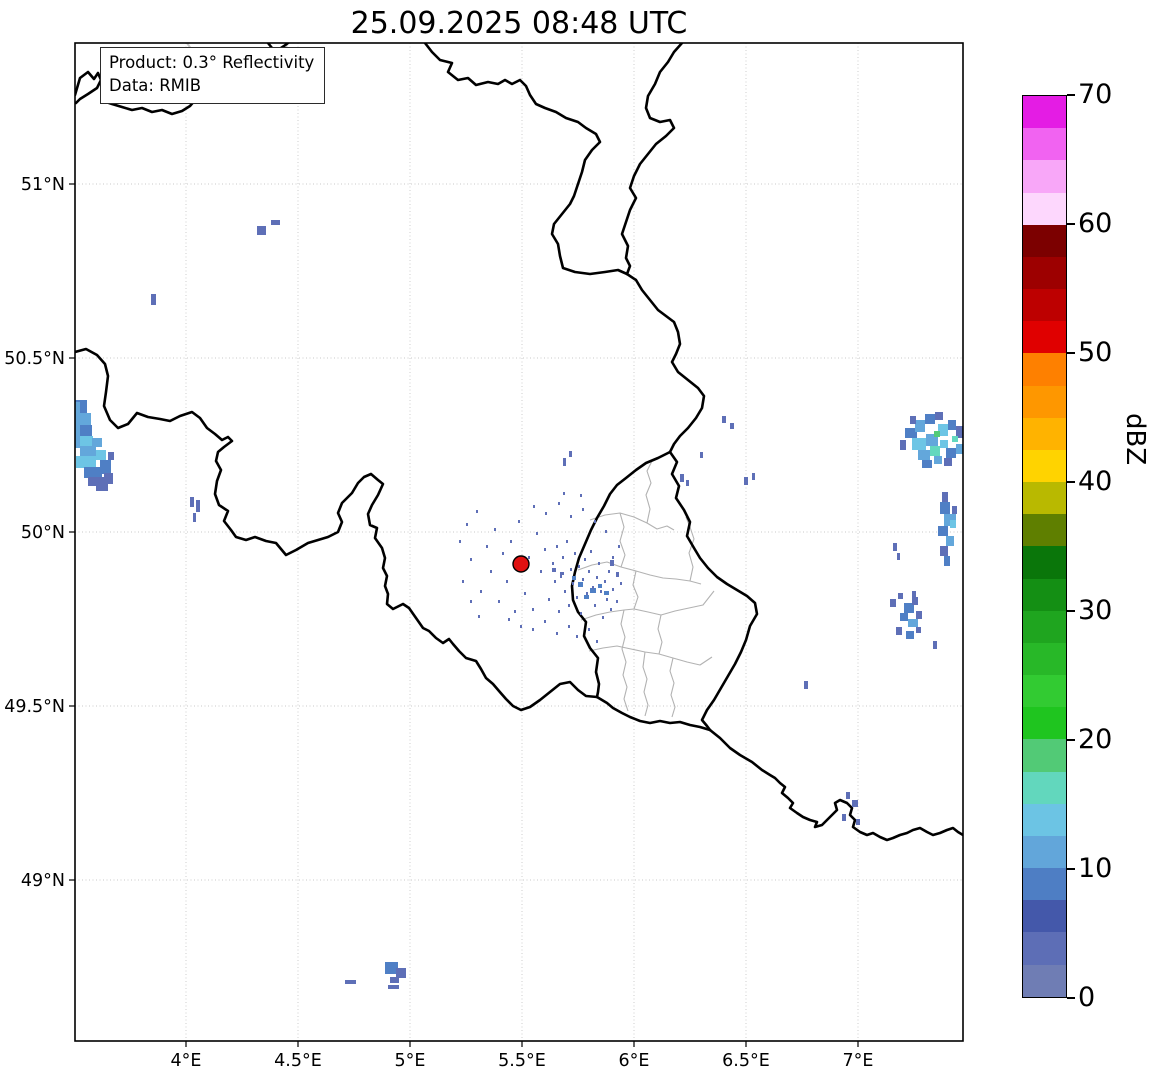  I want to click on x-tick-label: 6°E, so click(634, 1061).